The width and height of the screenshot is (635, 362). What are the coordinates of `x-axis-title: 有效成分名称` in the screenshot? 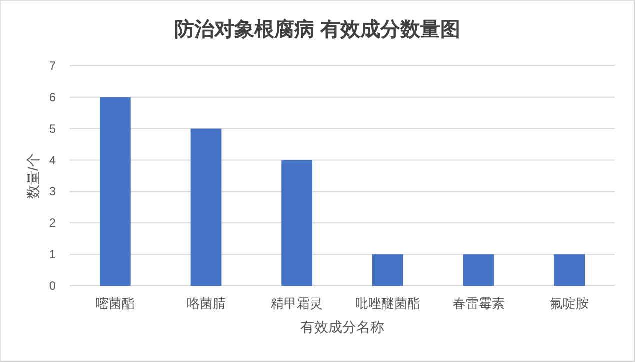 It's located at (342, 327).